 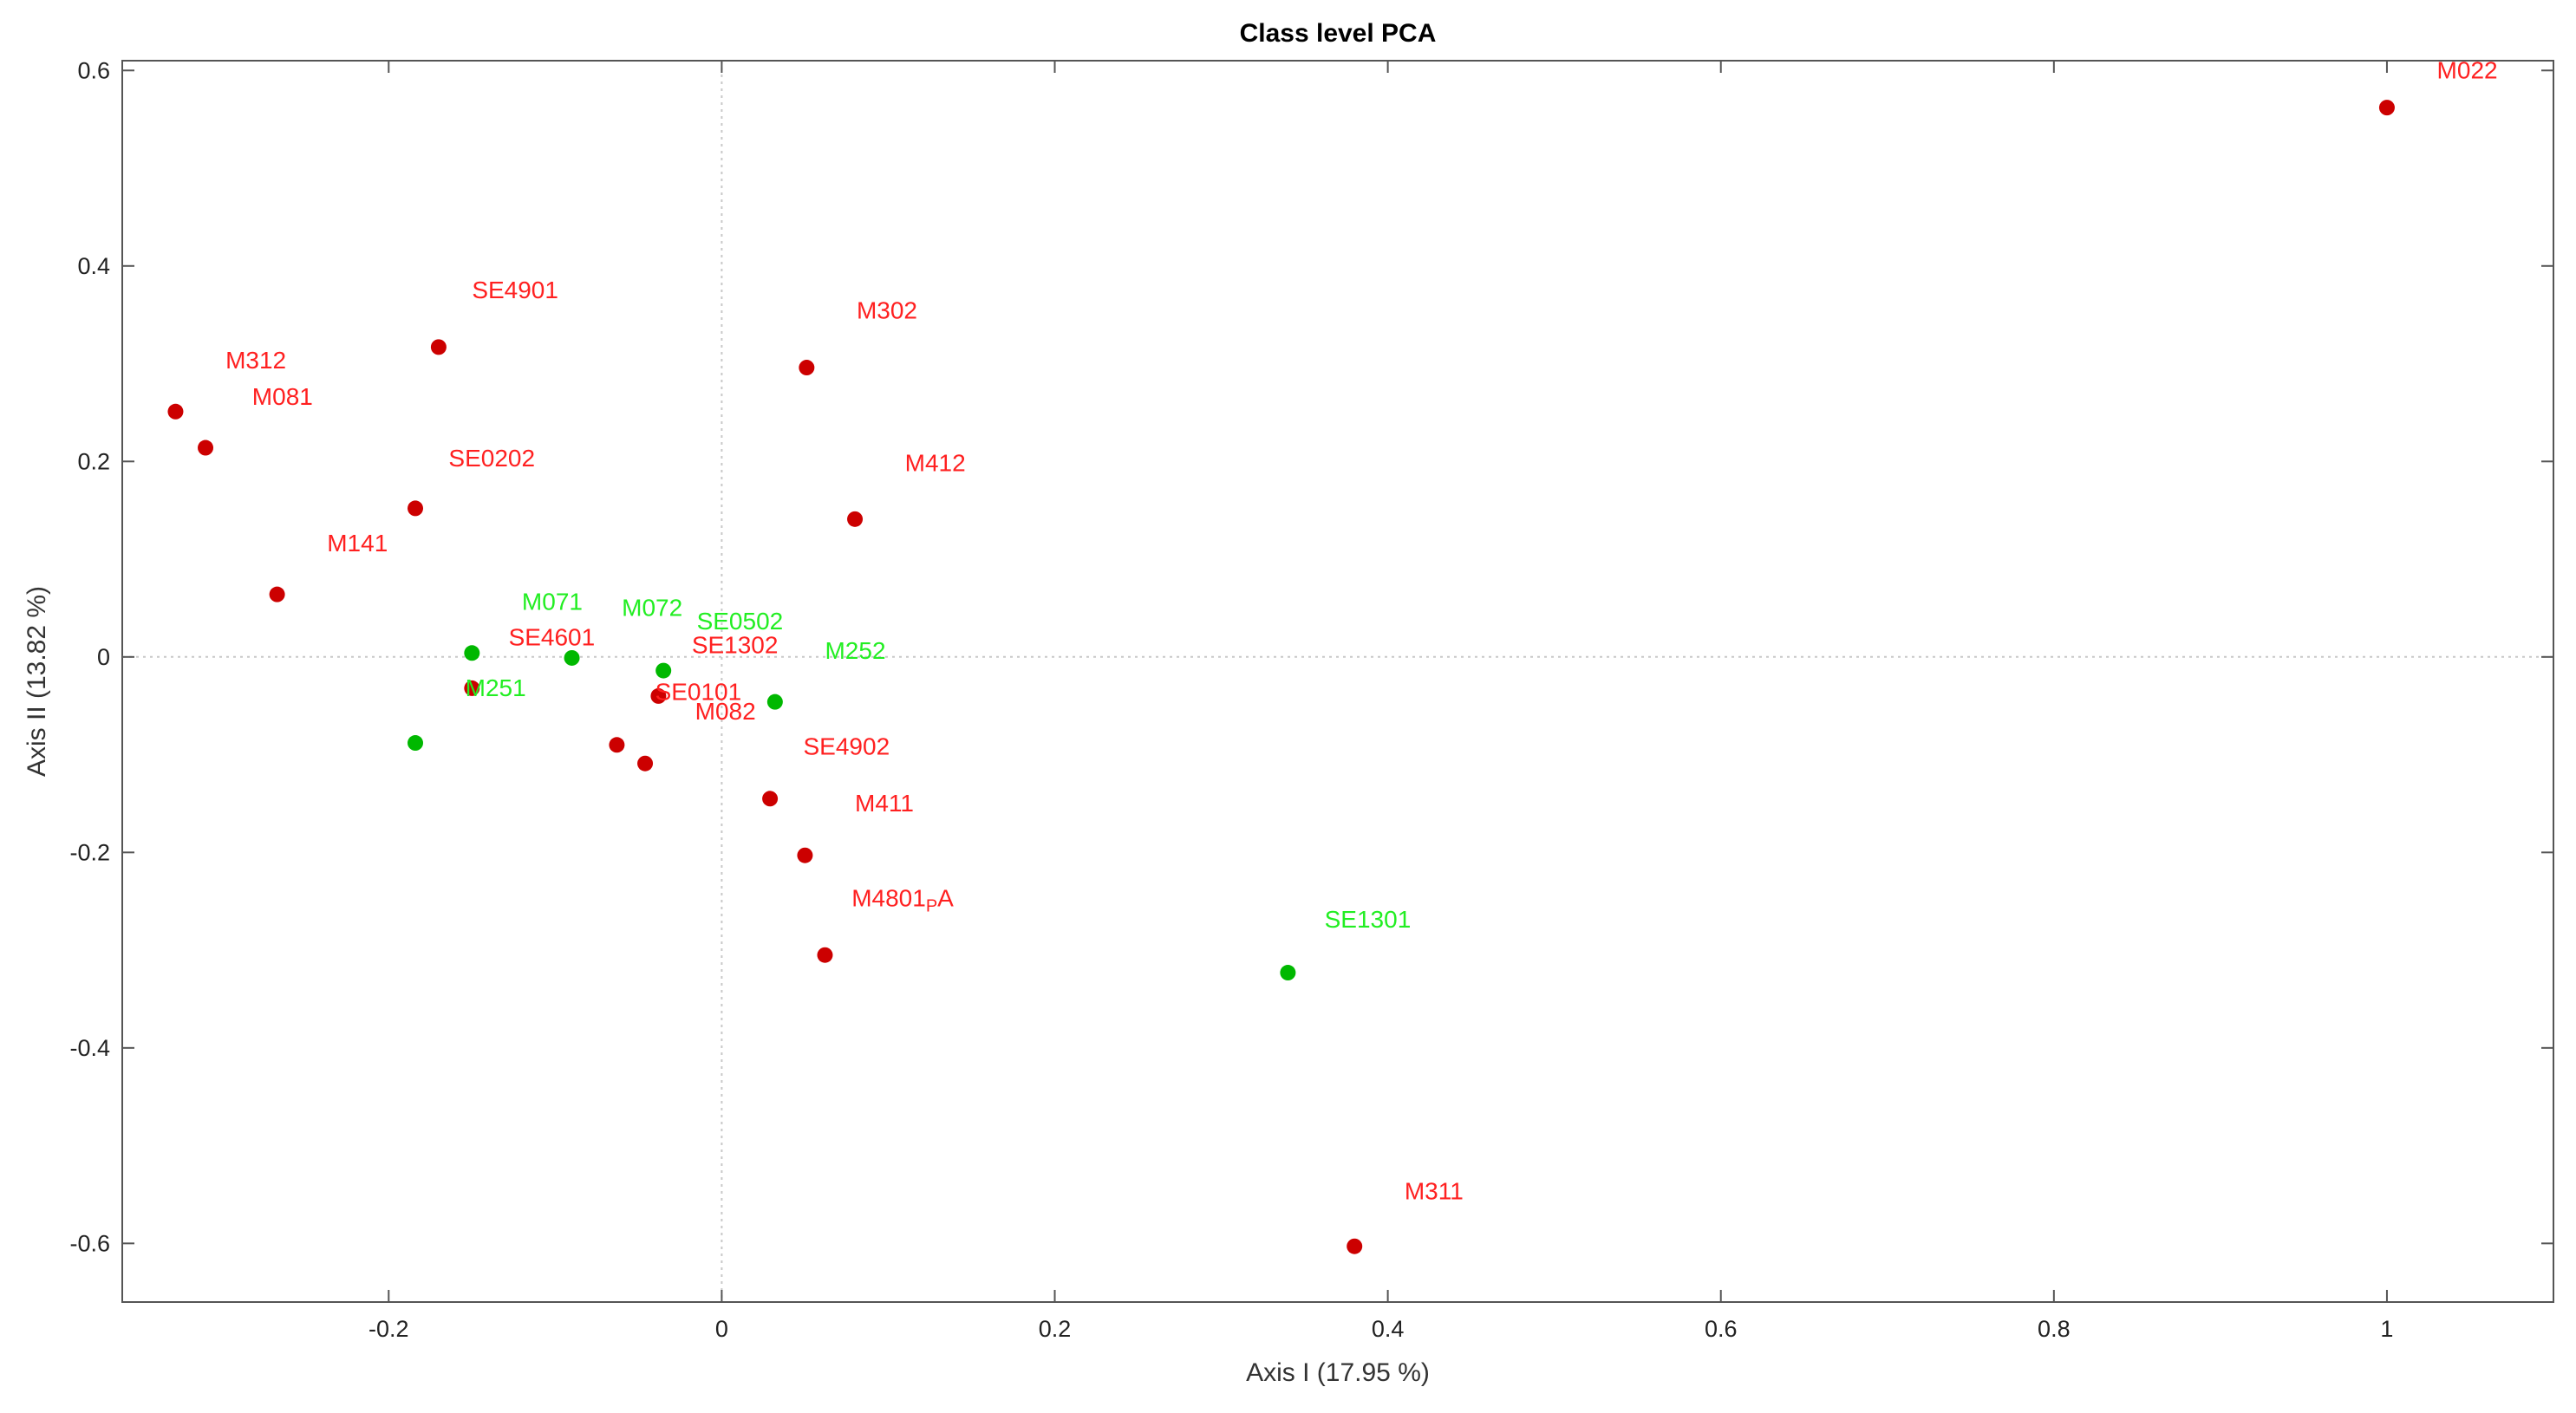 I want to click on point-label-m252: M252, so click(x=855, y=650).